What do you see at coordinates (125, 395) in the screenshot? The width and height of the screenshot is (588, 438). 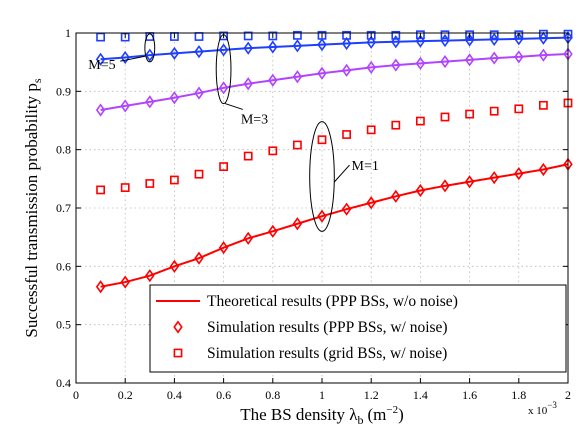 I see `x-tick-label: 0.2` at bounding box center [125, 395].